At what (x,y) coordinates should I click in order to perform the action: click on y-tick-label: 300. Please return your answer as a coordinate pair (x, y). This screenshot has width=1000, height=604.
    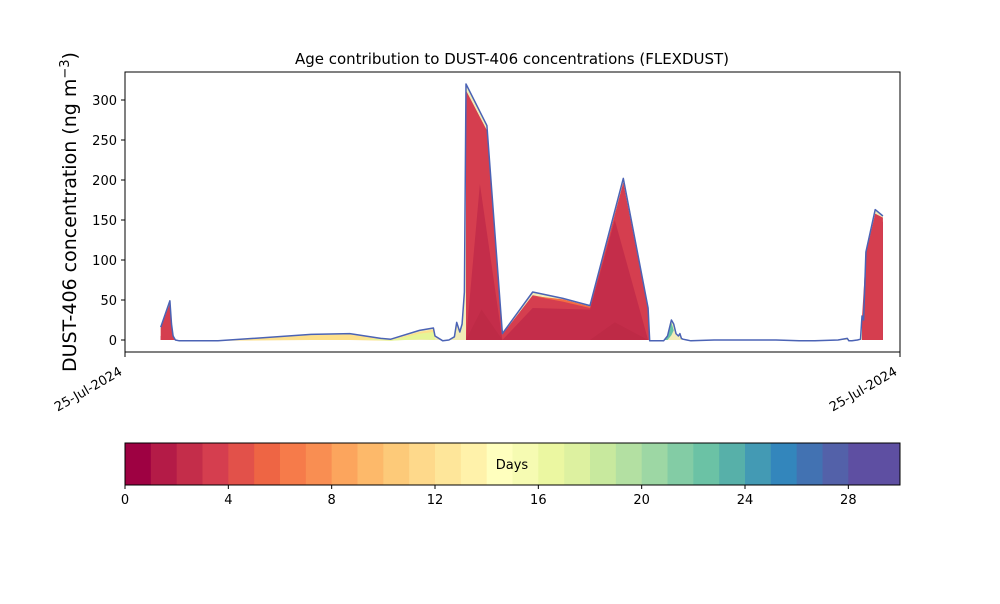
    Looking at the image, I should click on (104, 101).